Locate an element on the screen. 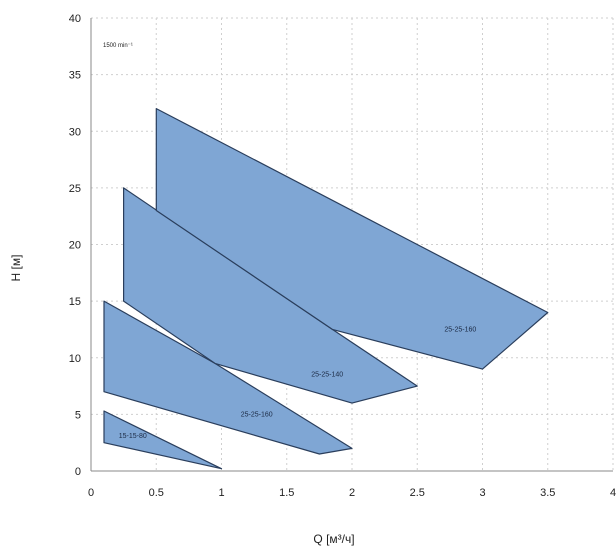  x-axis-title: Q [м³/ч] is located at coordinates (333, 539).